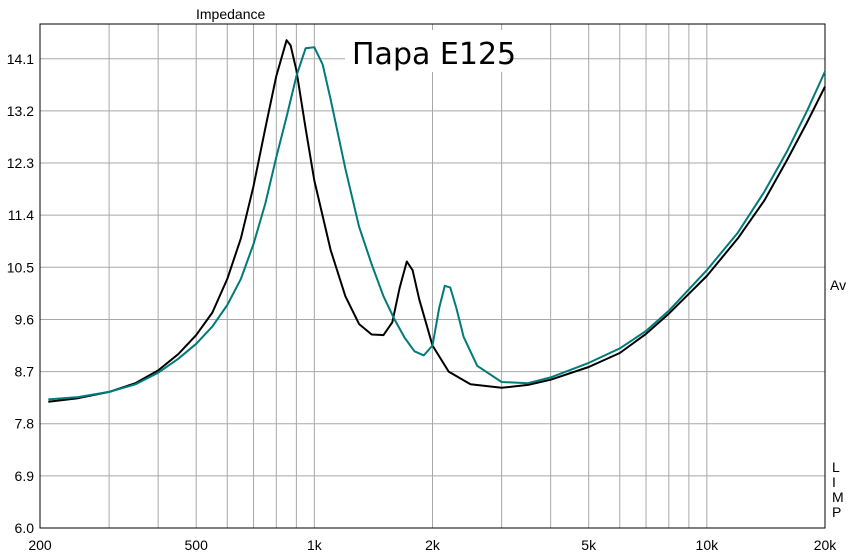 The height and width of the screenshot is (556, 848). What do you see at coordinates (25, 476) in the screenshot?
I see `y-tick-label: 6.9` at bounding box center [25, 476].